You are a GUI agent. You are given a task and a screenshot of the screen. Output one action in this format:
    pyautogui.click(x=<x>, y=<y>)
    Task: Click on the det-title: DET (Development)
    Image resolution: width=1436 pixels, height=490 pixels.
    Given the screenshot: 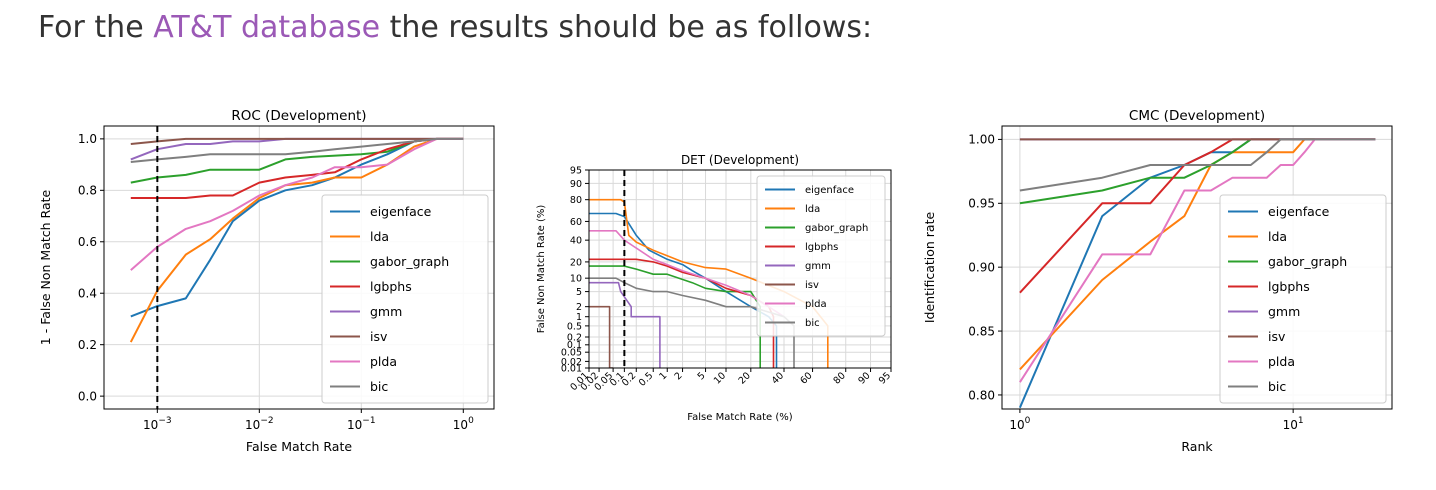 What is the action you would take?
    pyautogui.click(x=740, y=160)
    